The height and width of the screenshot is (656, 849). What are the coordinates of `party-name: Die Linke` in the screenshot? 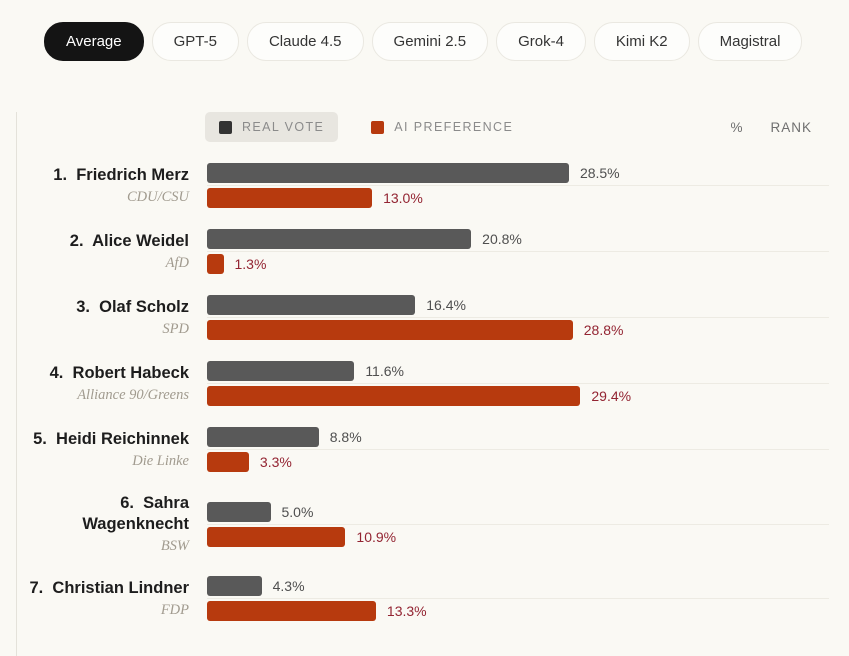 It's located at (160, 461).